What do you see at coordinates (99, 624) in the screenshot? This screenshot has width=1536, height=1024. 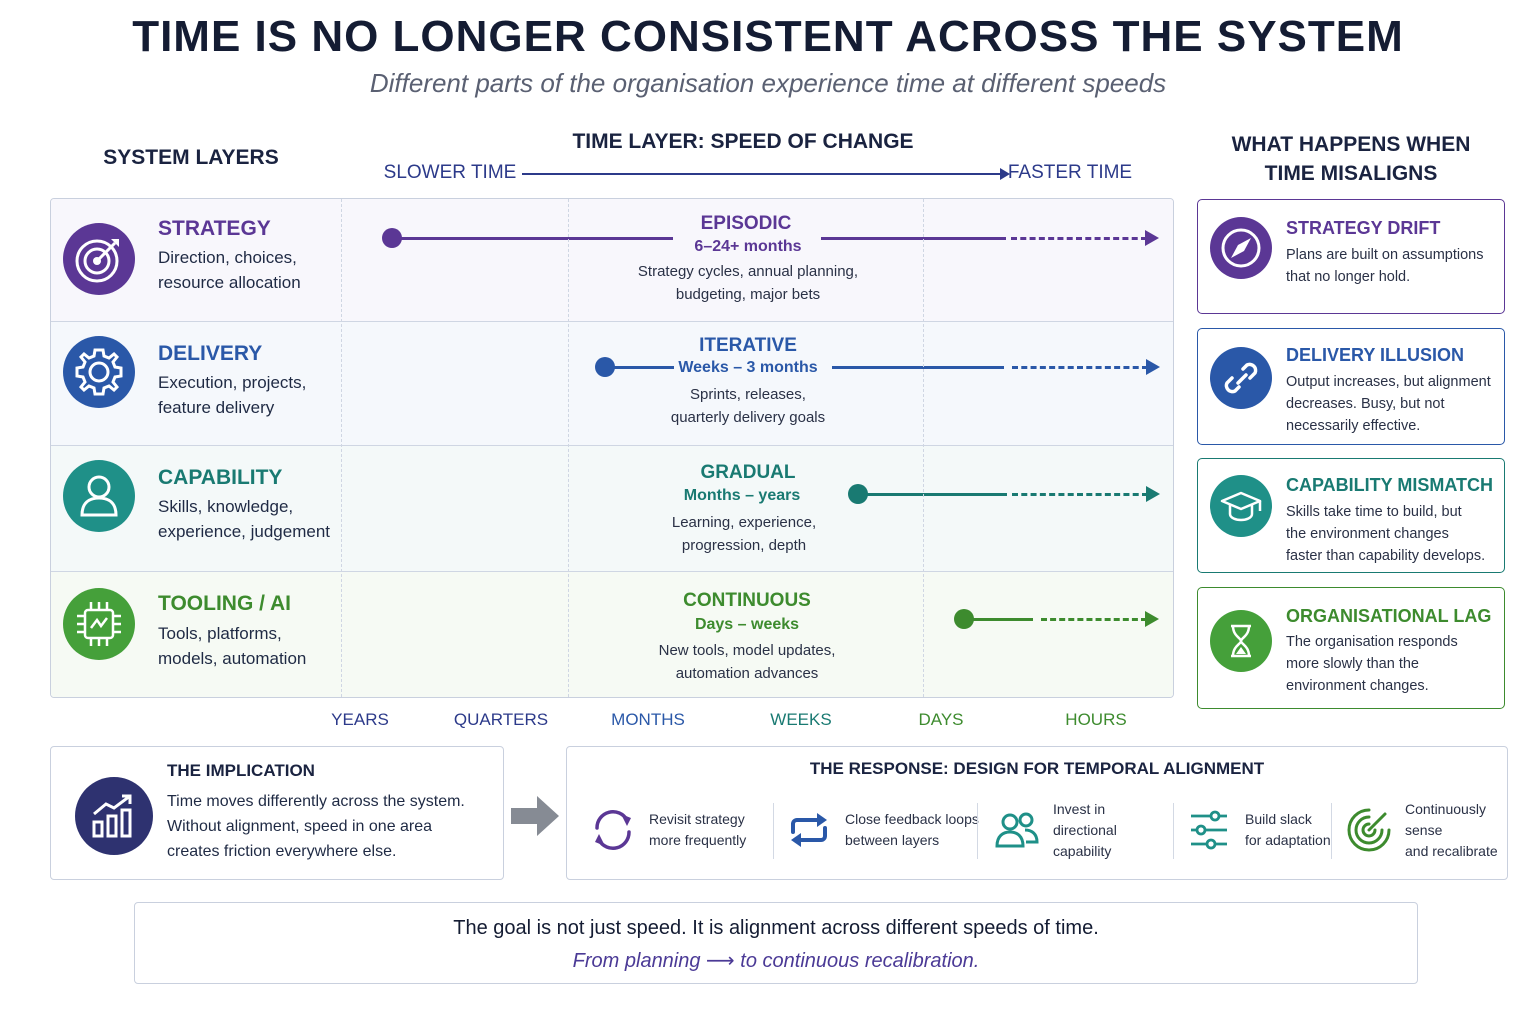 I see `chip-icon` at bounding box center [99, 624].